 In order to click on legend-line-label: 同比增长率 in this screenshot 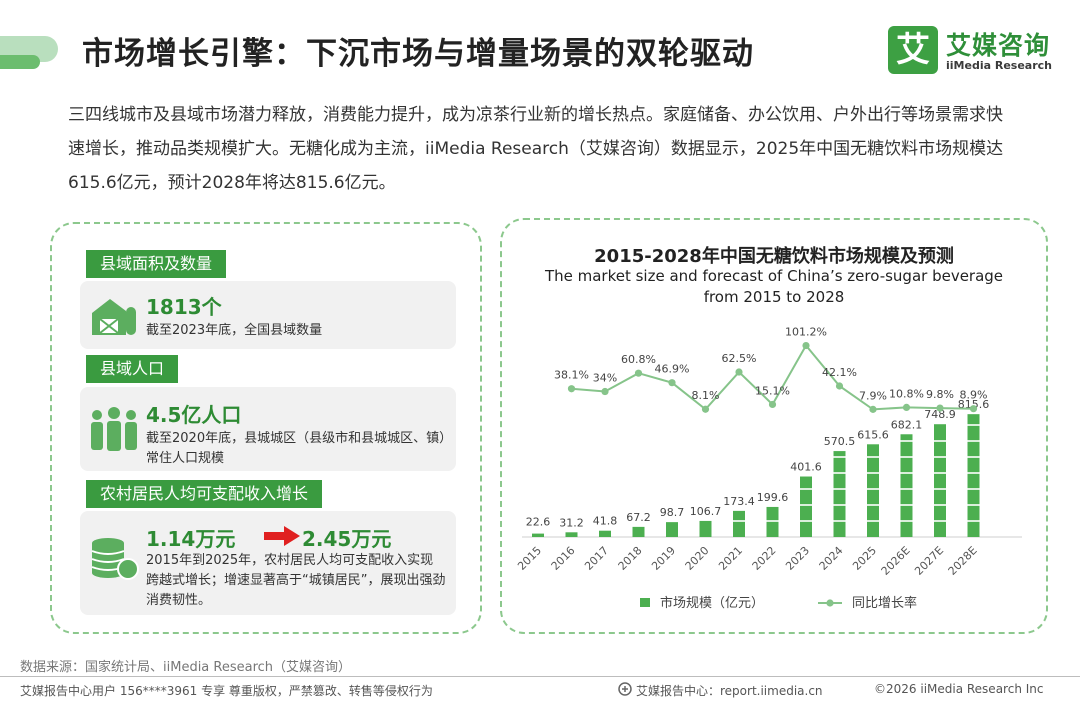, I will do `click(884, 603)`.